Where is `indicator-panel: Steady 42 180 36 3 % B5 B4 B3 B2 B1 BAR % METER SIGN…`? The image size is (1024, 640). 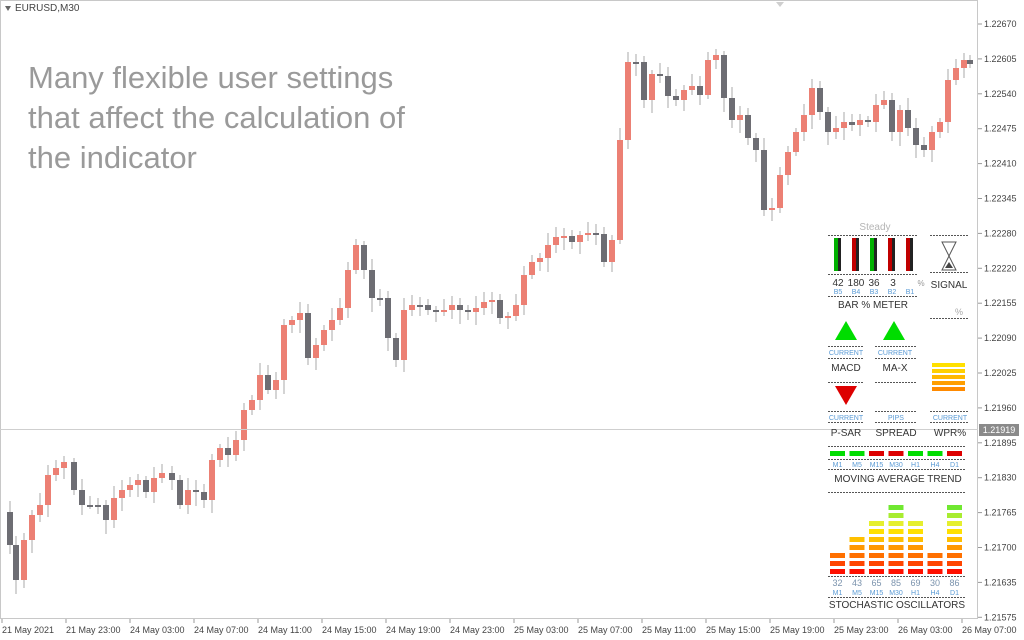
indicator-panel: Steady 42 180 36 3 % B5 B4 B3 B2 B1 BAR % METER SIGN… is located at coordinates (898, 416).